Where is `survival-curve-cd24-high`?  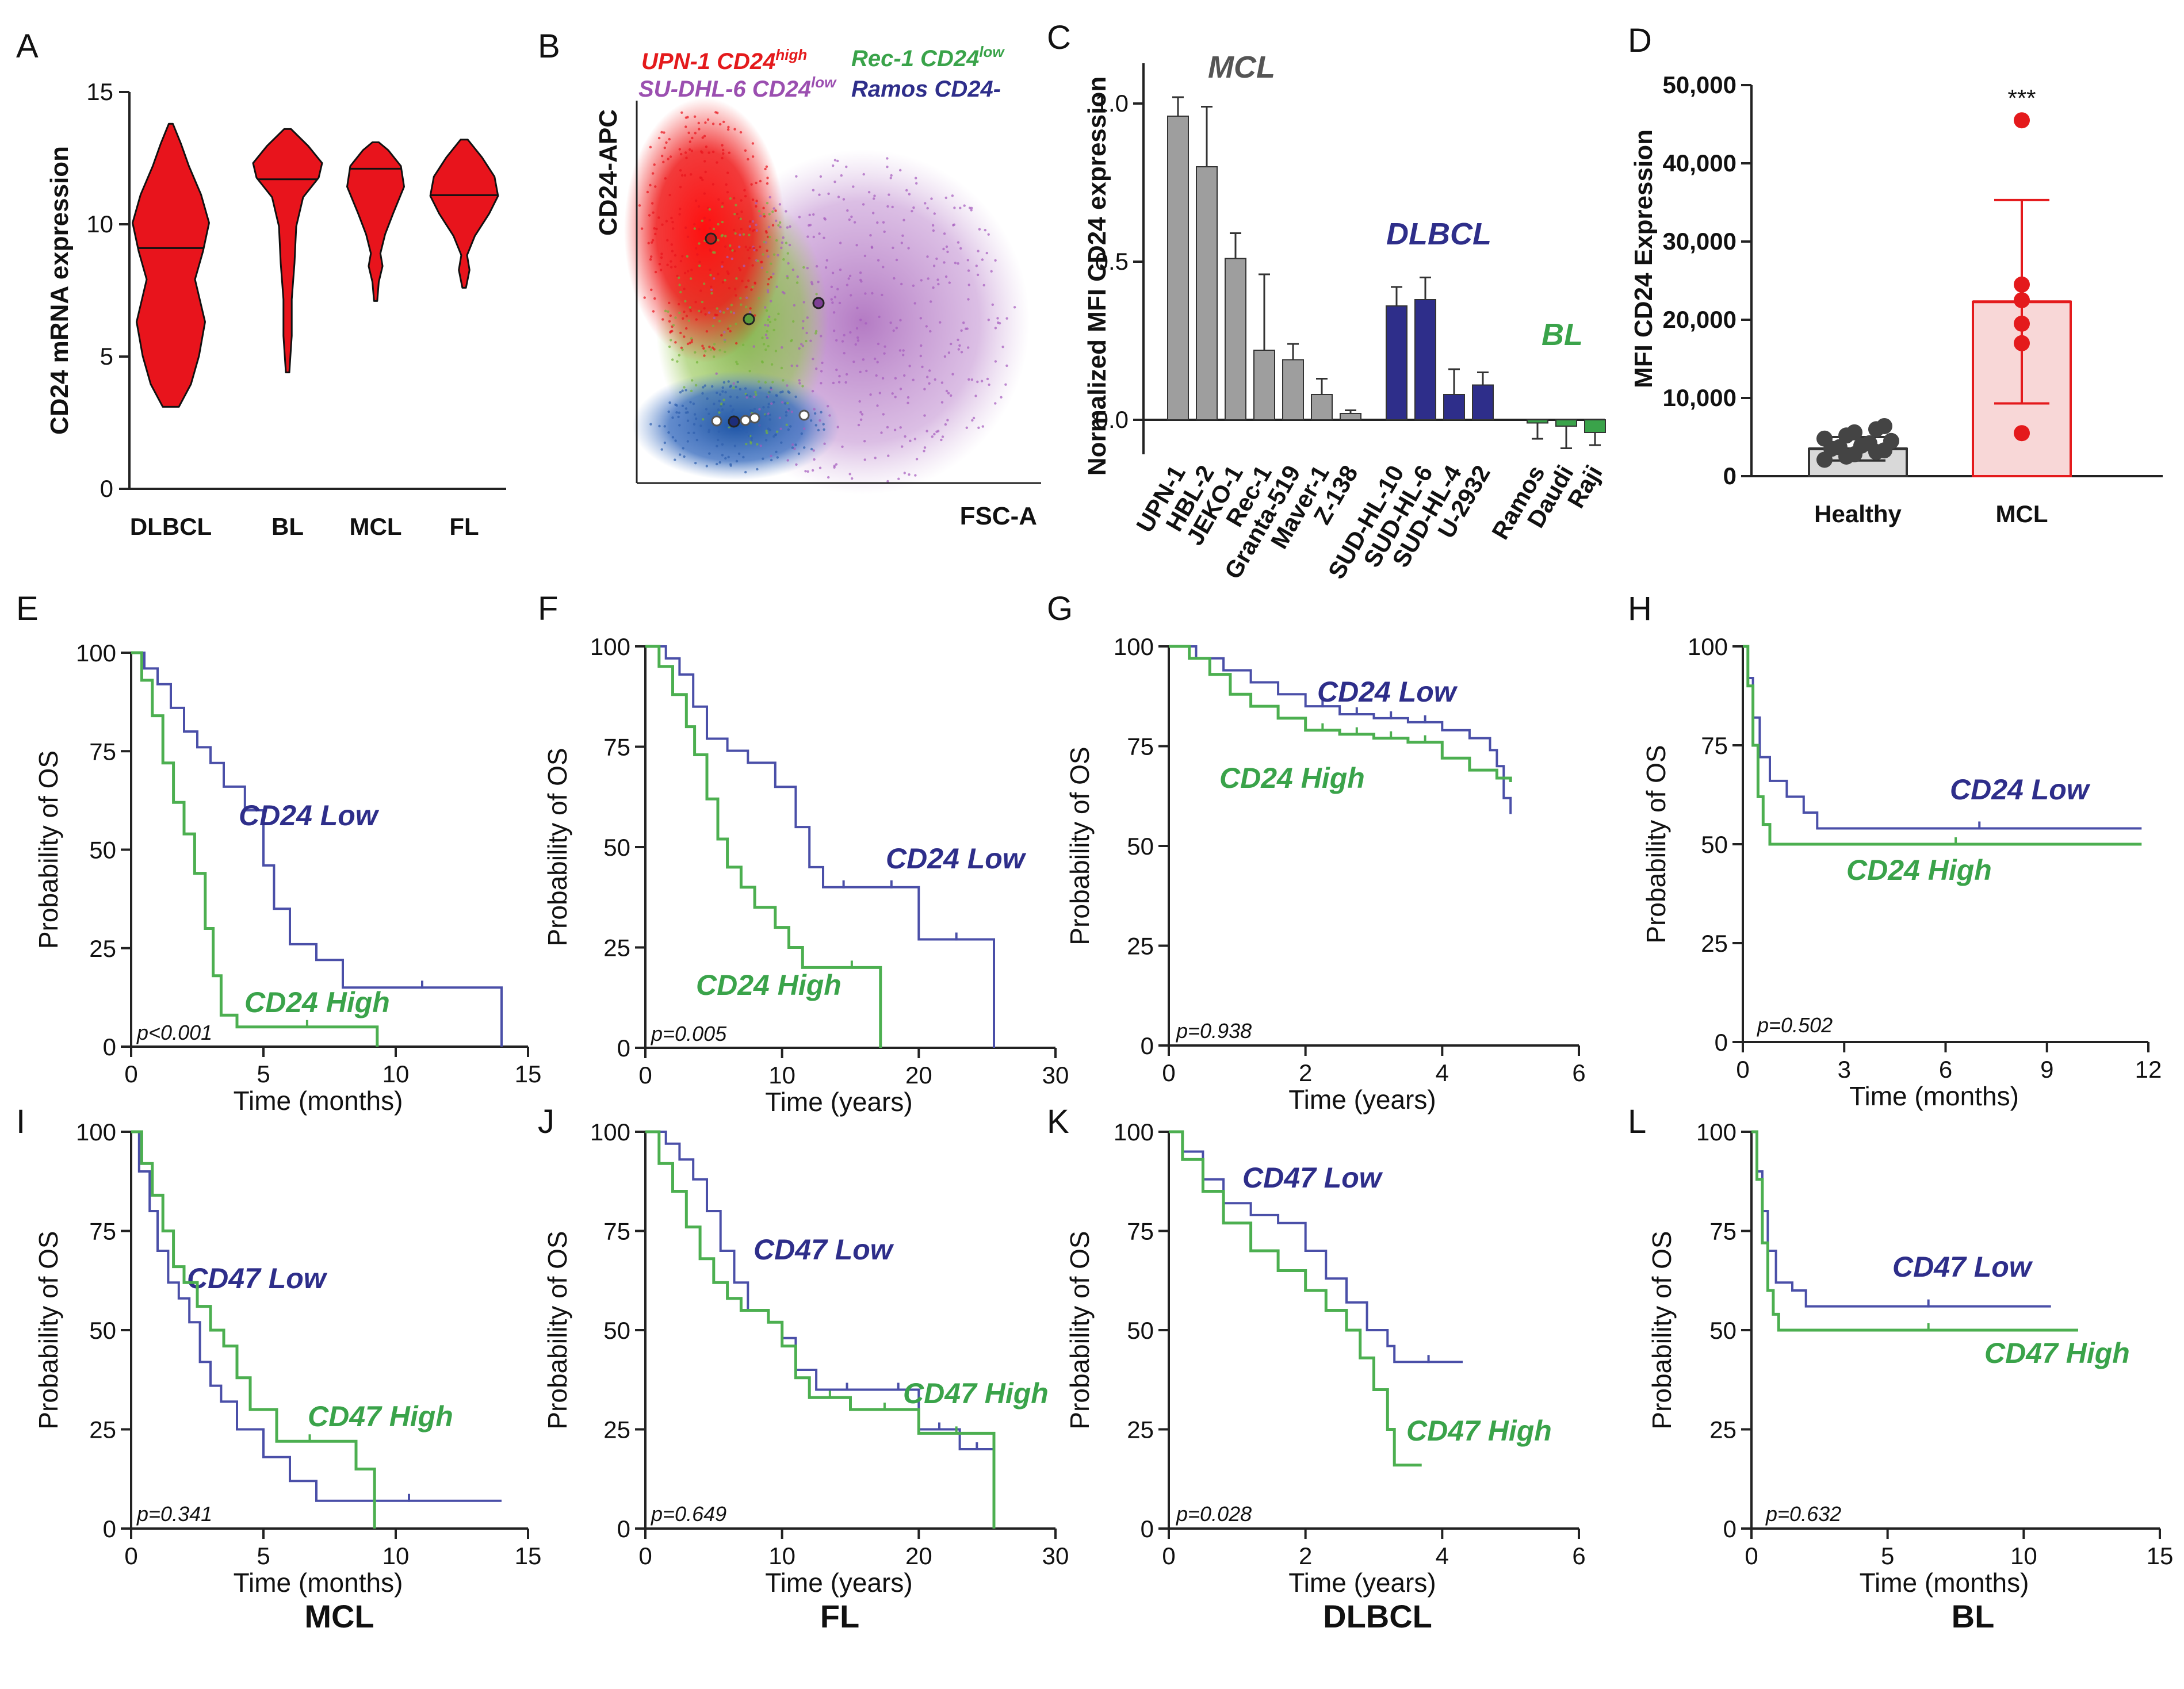 survival-curve-cd24-high is located at coordinates (255, 849).